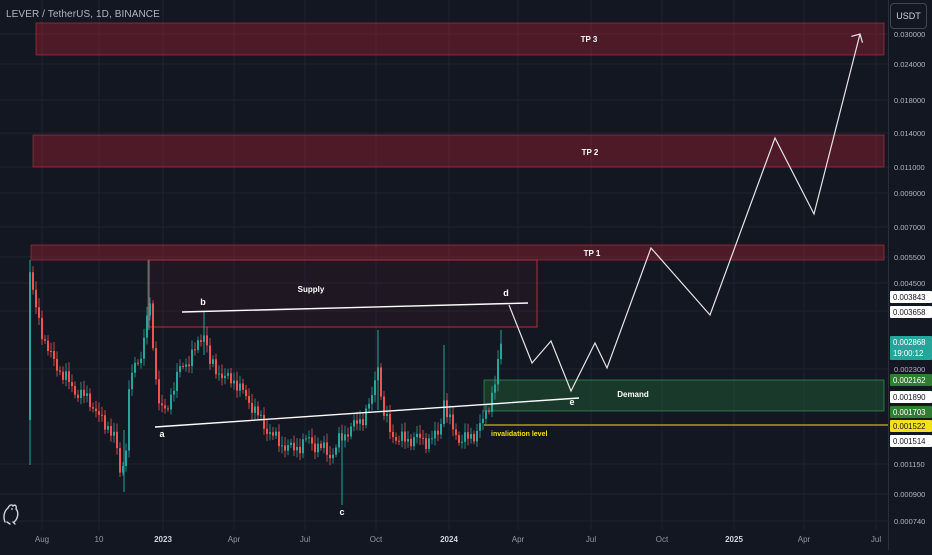 The image size is (932, 555). I want to click on price-label: 0.003843, so click(909, 297).